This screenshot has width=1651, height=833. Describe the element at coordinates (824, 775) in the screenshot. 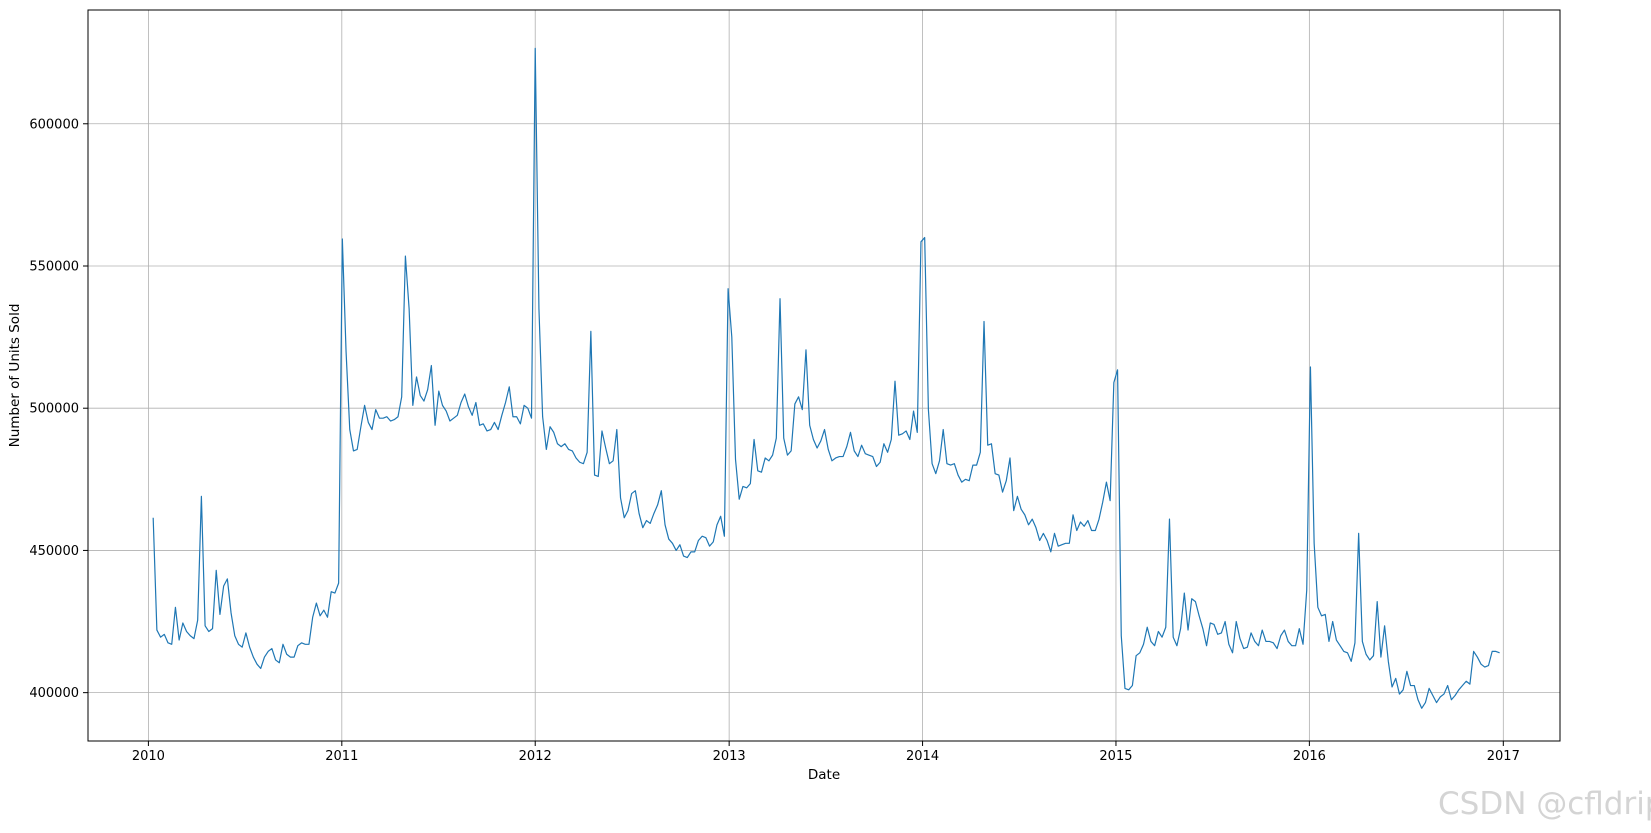

I see `x-axis-label: Date` at that location.